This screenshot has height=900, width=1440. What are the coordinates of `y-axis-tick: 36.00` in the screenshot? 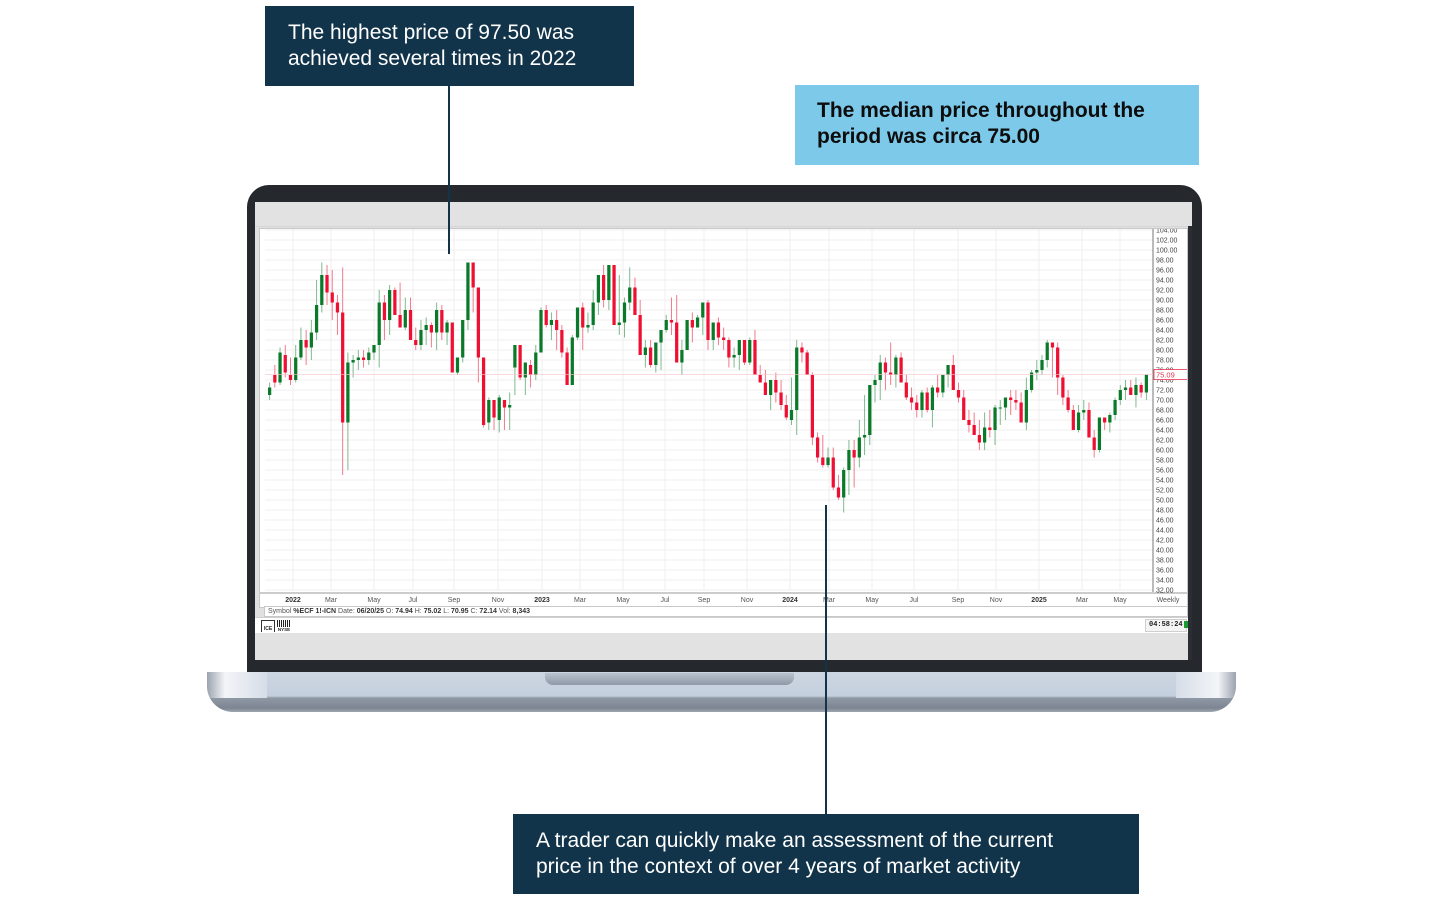 It's located at (1165, 571).